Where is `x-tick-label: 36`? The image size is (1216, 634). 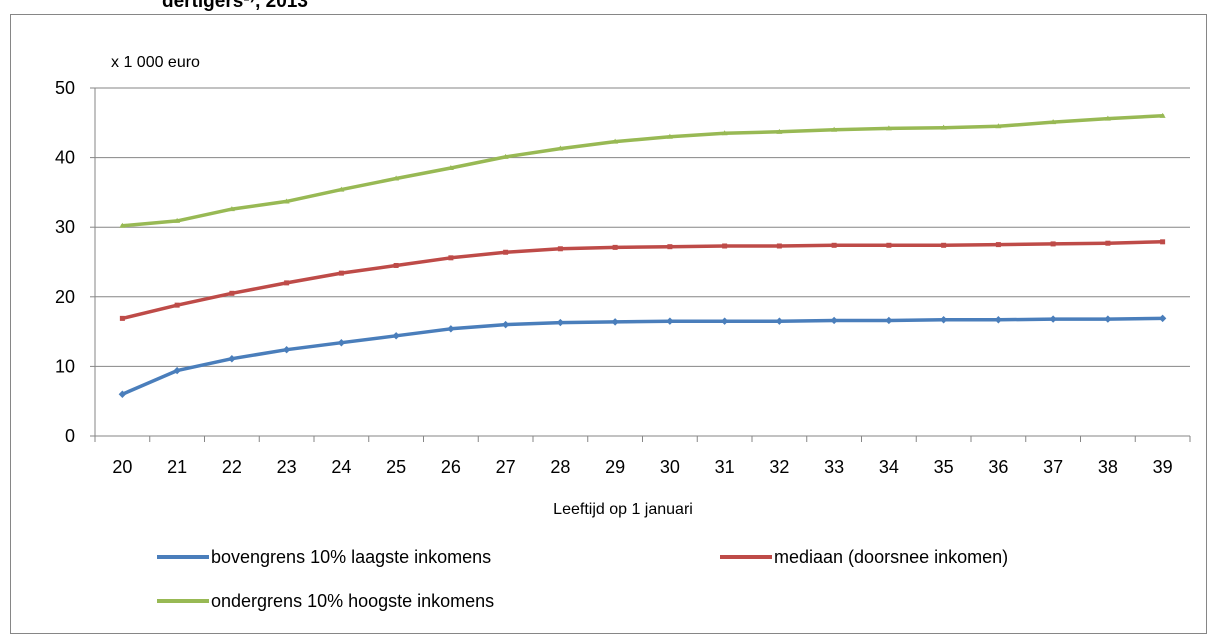 x-tick-label: 36 is located at coordinates (998, 467).